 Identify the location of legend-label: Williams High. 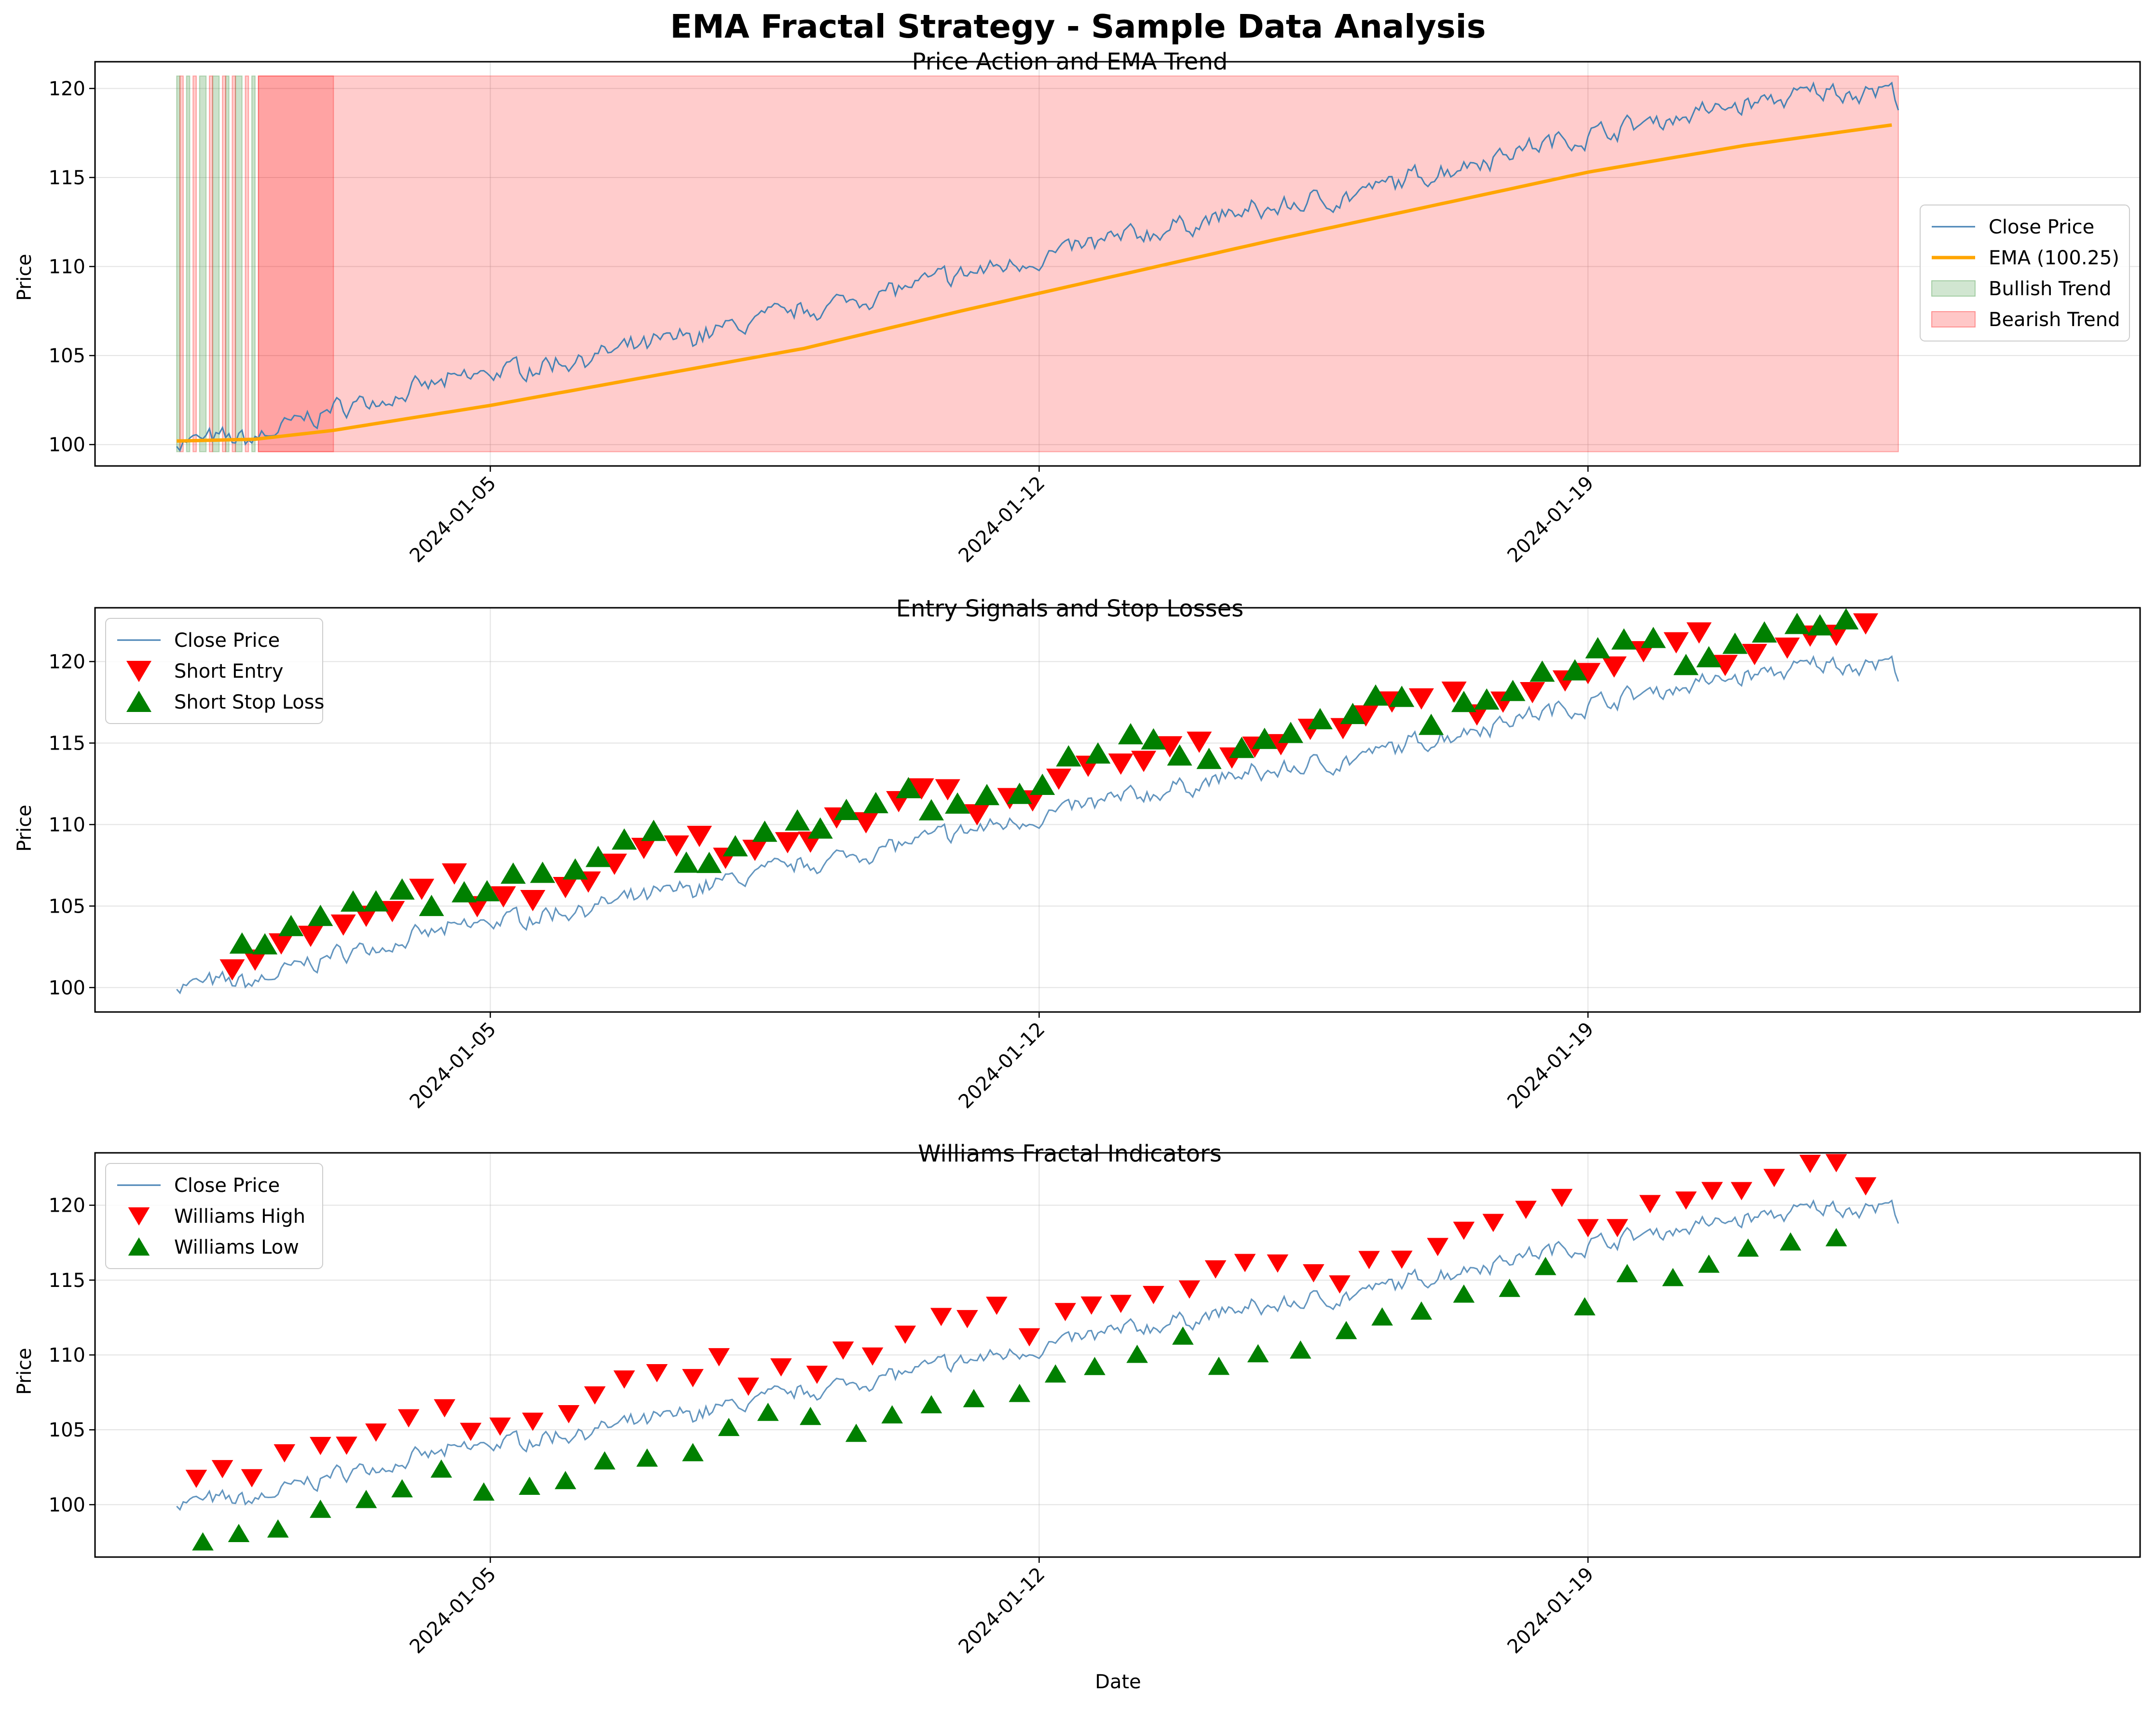
(239, 1216).